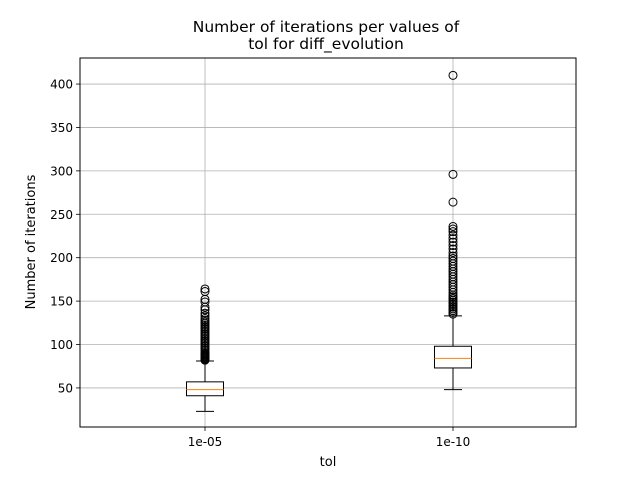  I want to click on chart-title-line-2: tol for diff_evolution, so click(326, 44).